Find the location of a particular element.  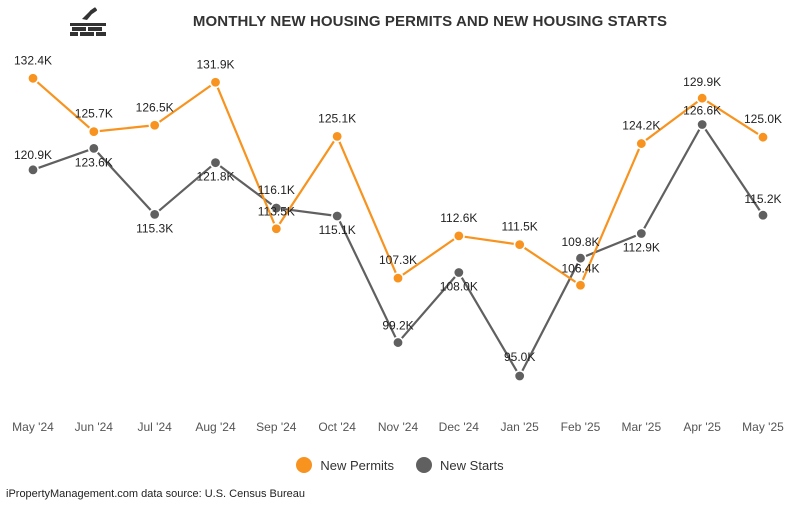

x-tick-label: Jul '24 is located at coordinates (155, 427).